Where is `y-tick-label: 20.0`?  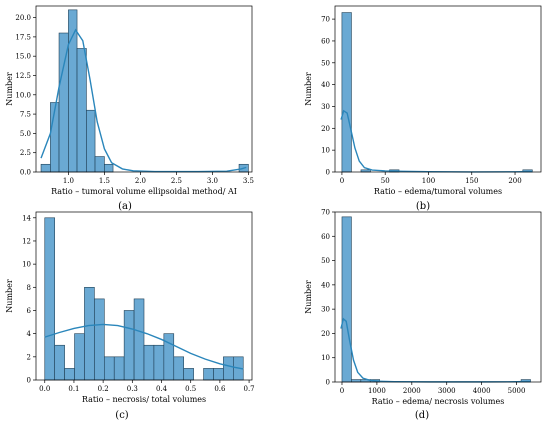 y-tick-label: 20.0 is located at coordinates (23, 18).